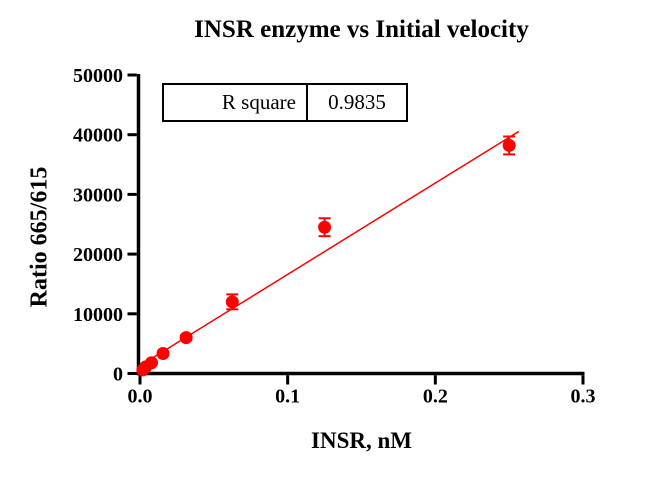 The width and height of the screenshot is (658, 483). I want to click on chart-title: INSR enzyme vs Initial velocity, so click(361, 29).